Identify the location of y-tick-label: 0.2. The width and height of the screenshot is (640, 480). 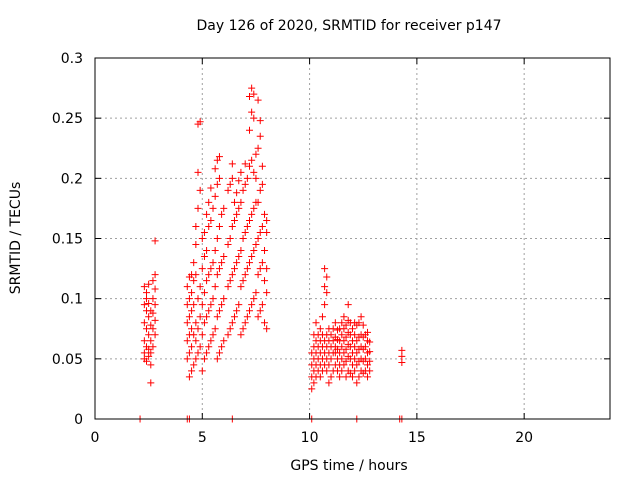
(72, 179).